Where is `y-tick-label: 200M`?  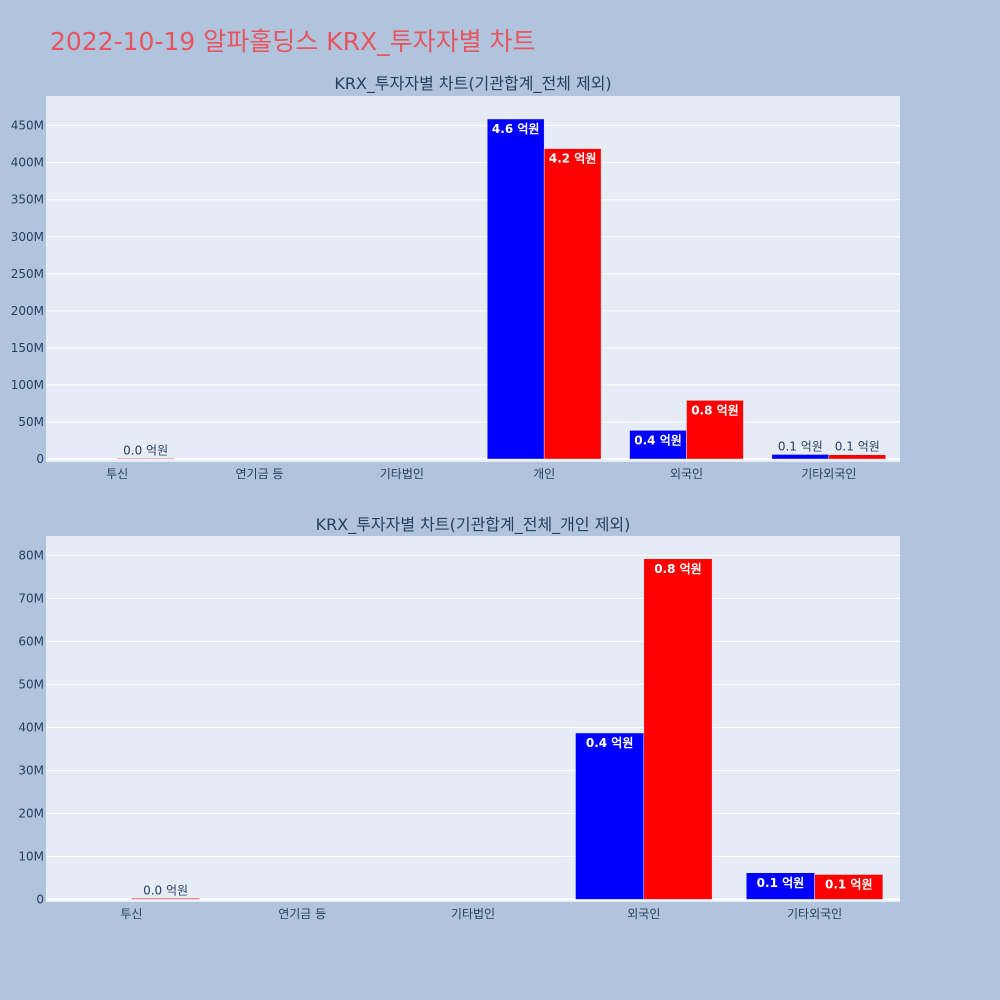
y-tick-label: 200M is located at coordinates (27, 311).